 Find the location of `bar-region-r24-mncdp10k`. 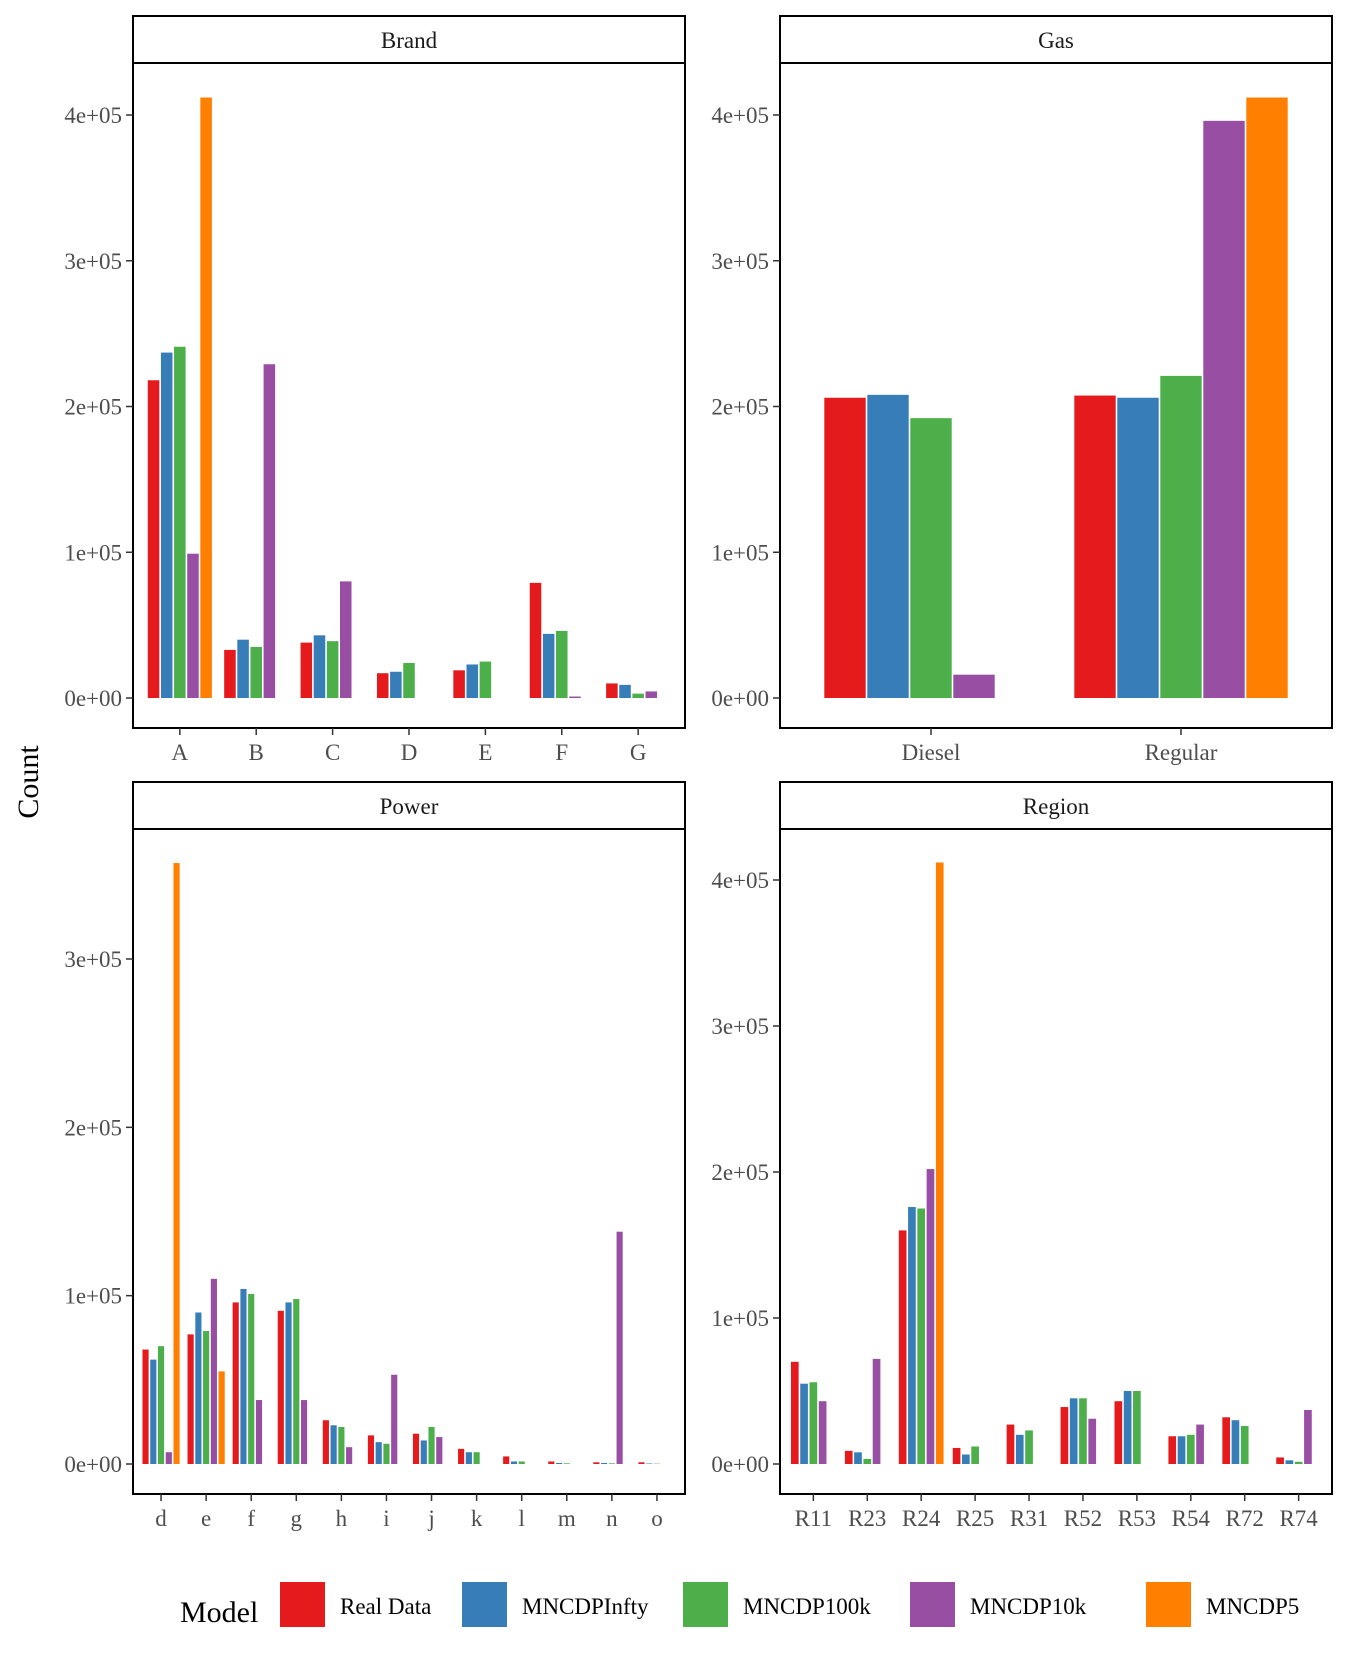

bar-region-r24-mncdp10k is located at coordinates (930, 1316).